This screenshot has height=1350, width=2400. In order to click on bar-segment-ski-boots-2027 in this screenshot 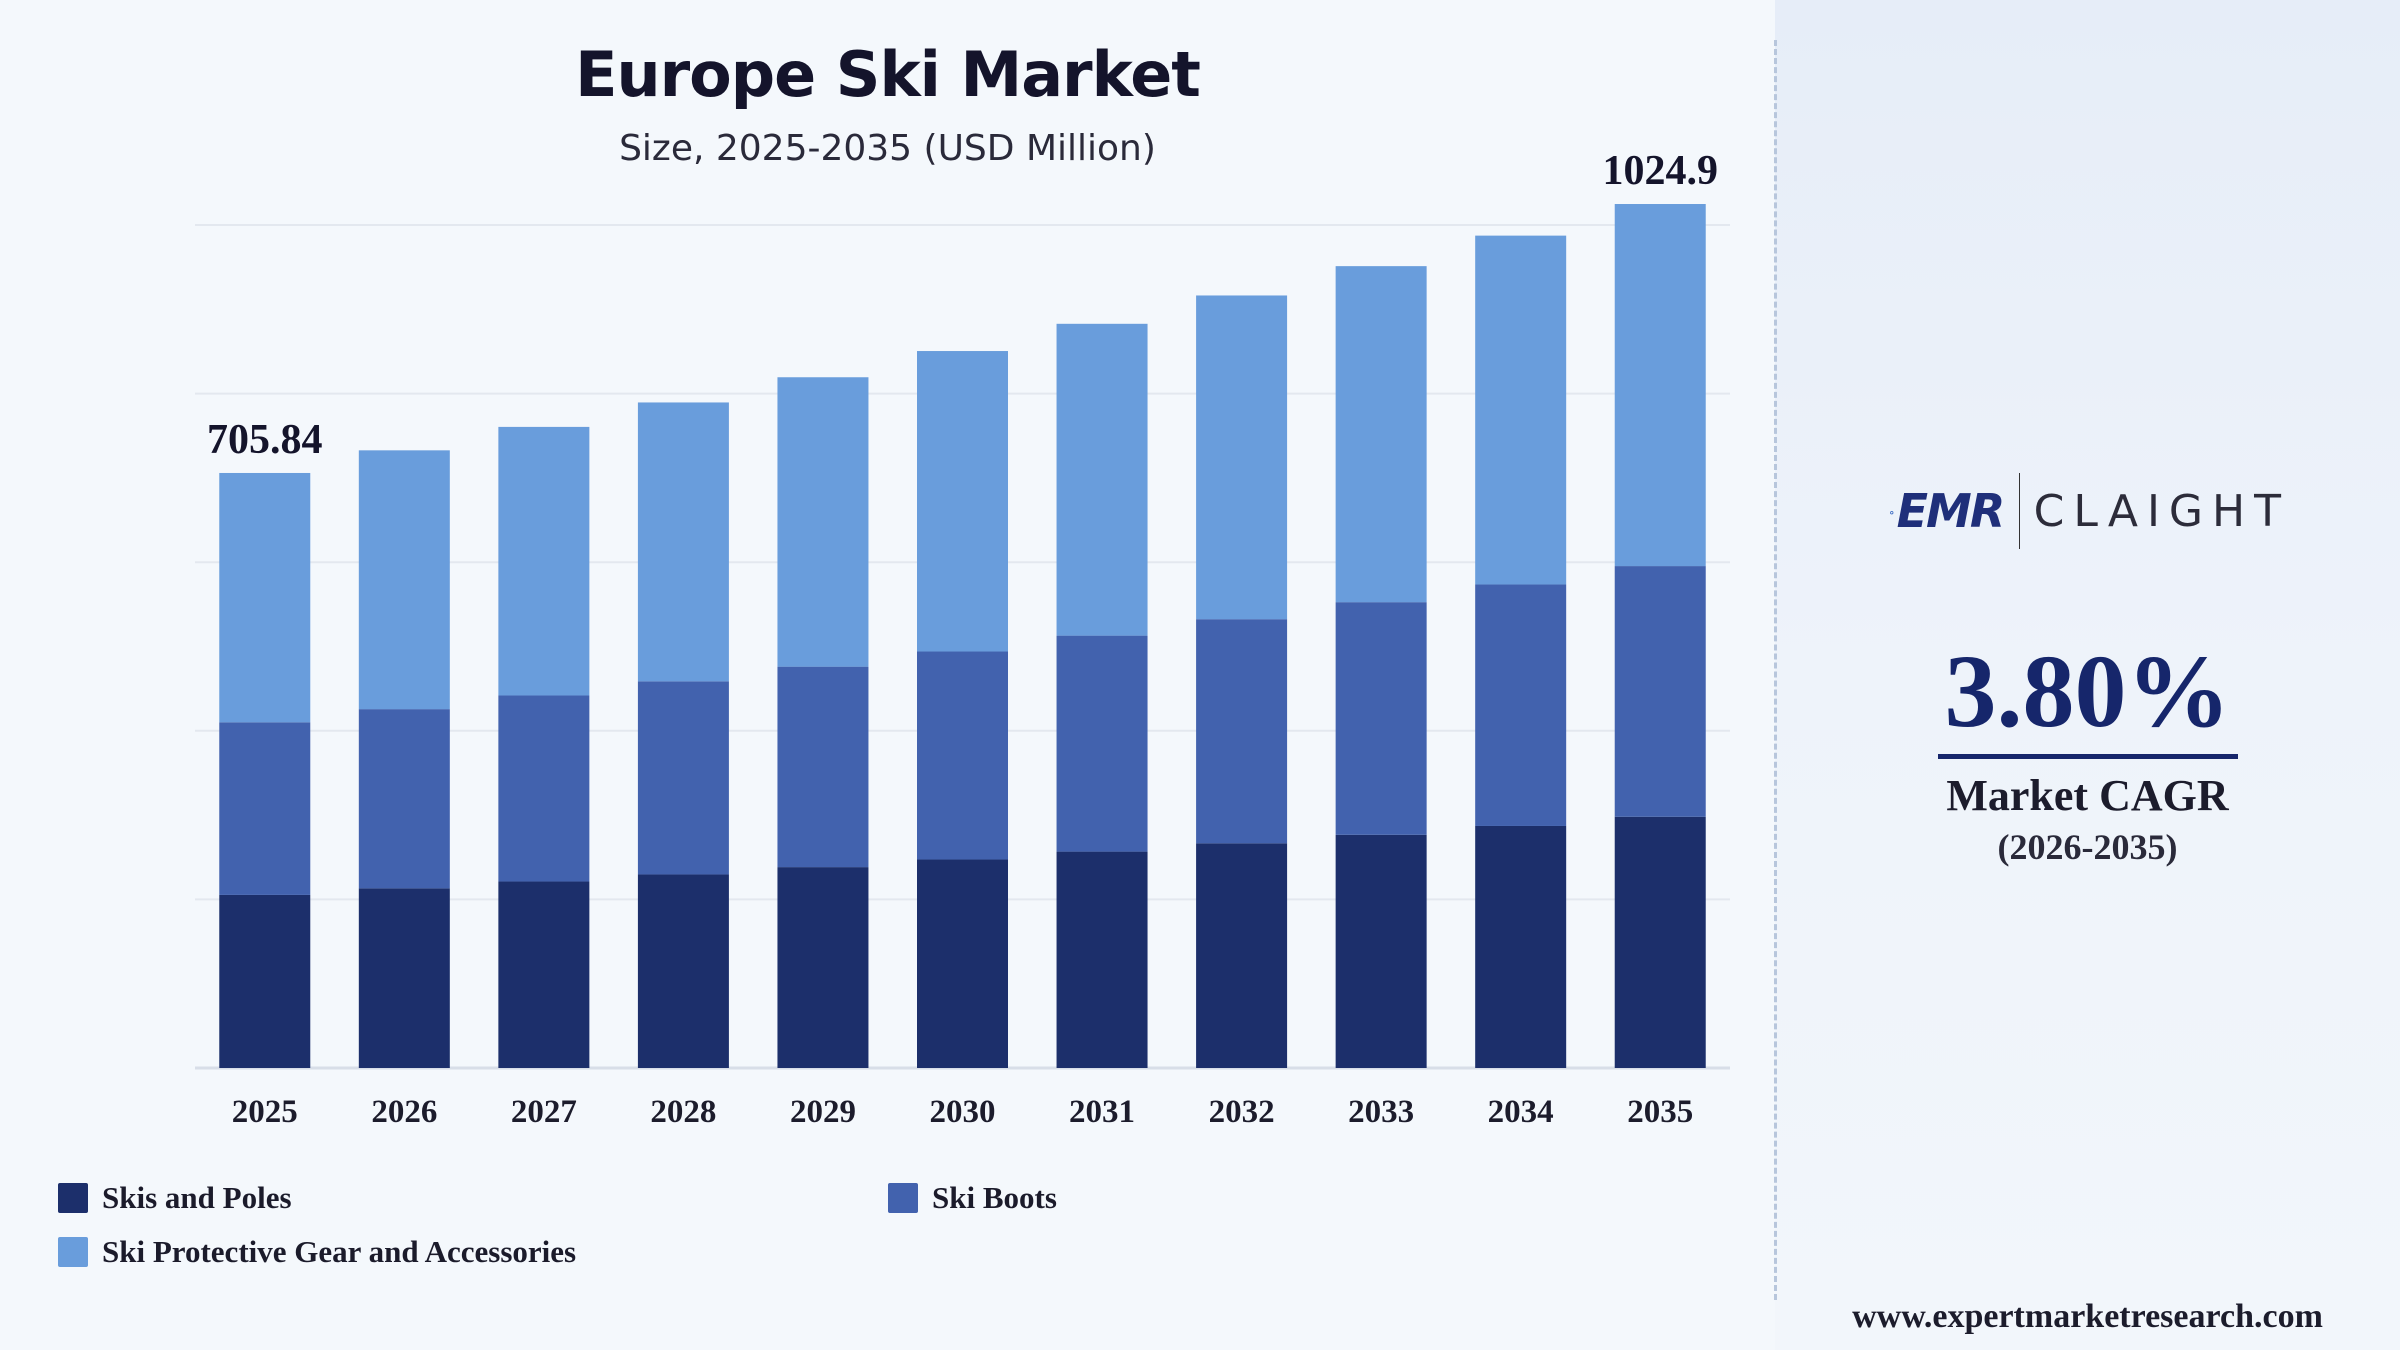, I will do `click(544, 788)`.